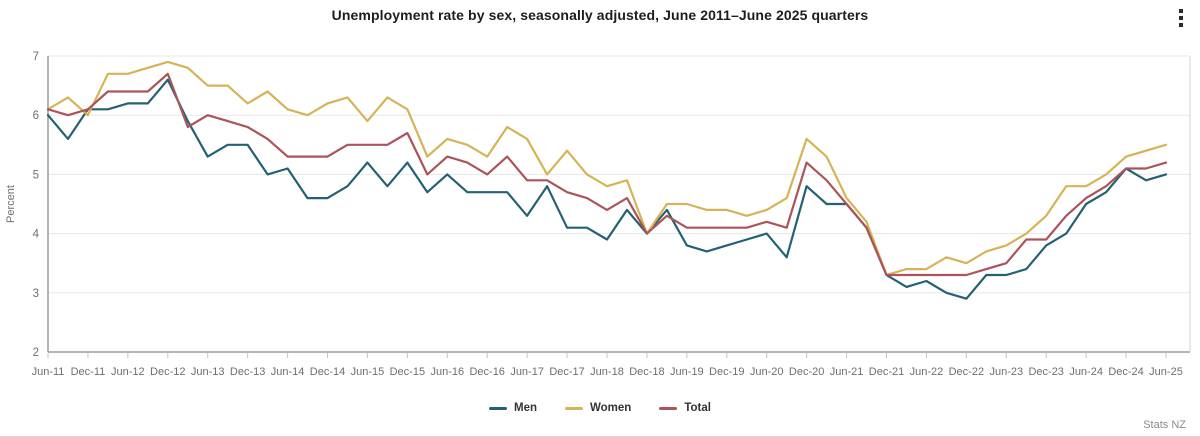  Describe the element at coordinates (513, 408) in the screenshot. I see `legend-item-men: Men` at that location.